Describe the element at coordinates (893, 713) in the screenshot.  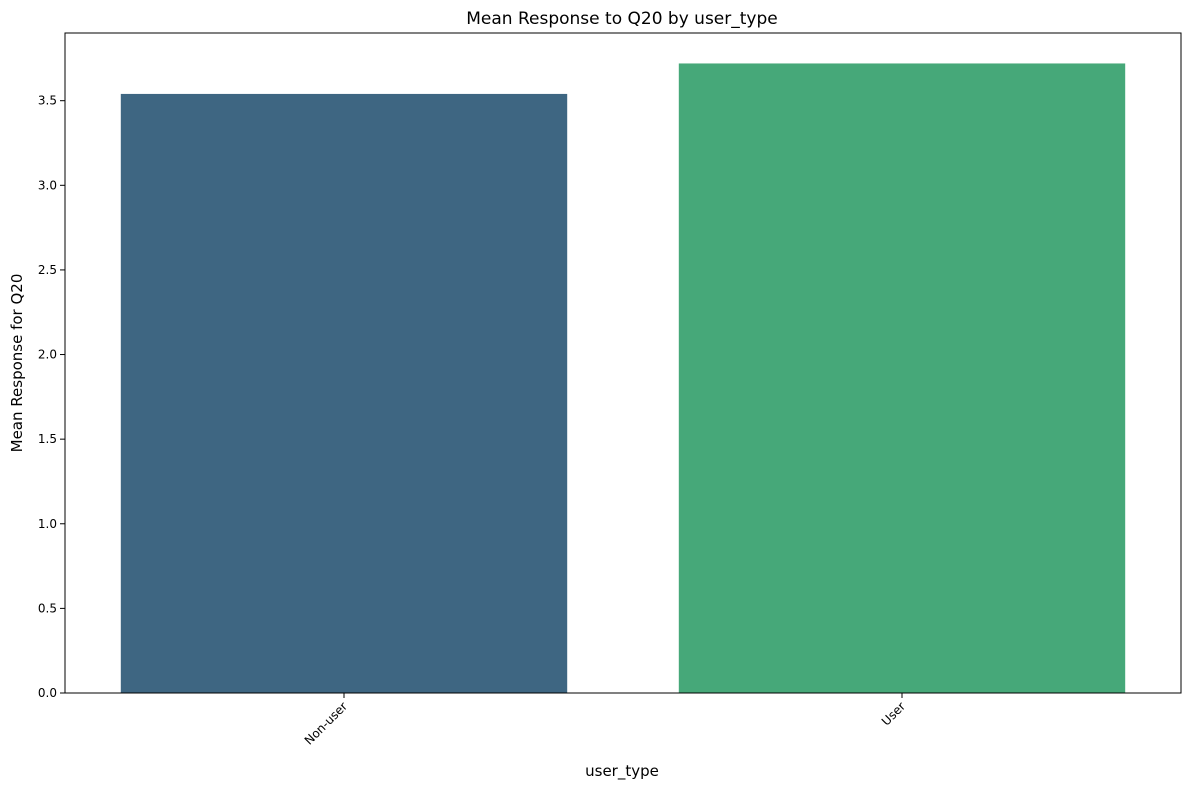
I see `x-tick-label: User` at that location.